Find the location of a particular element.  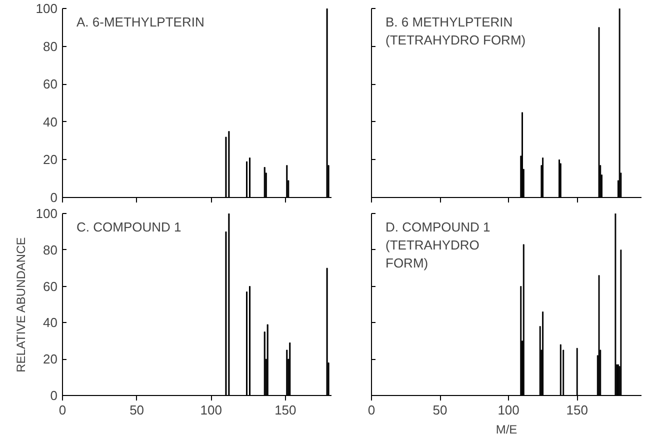

text: D. COMPOUND 1 (TETRAHYDRO FORM) is located at coordinates (438, 245).